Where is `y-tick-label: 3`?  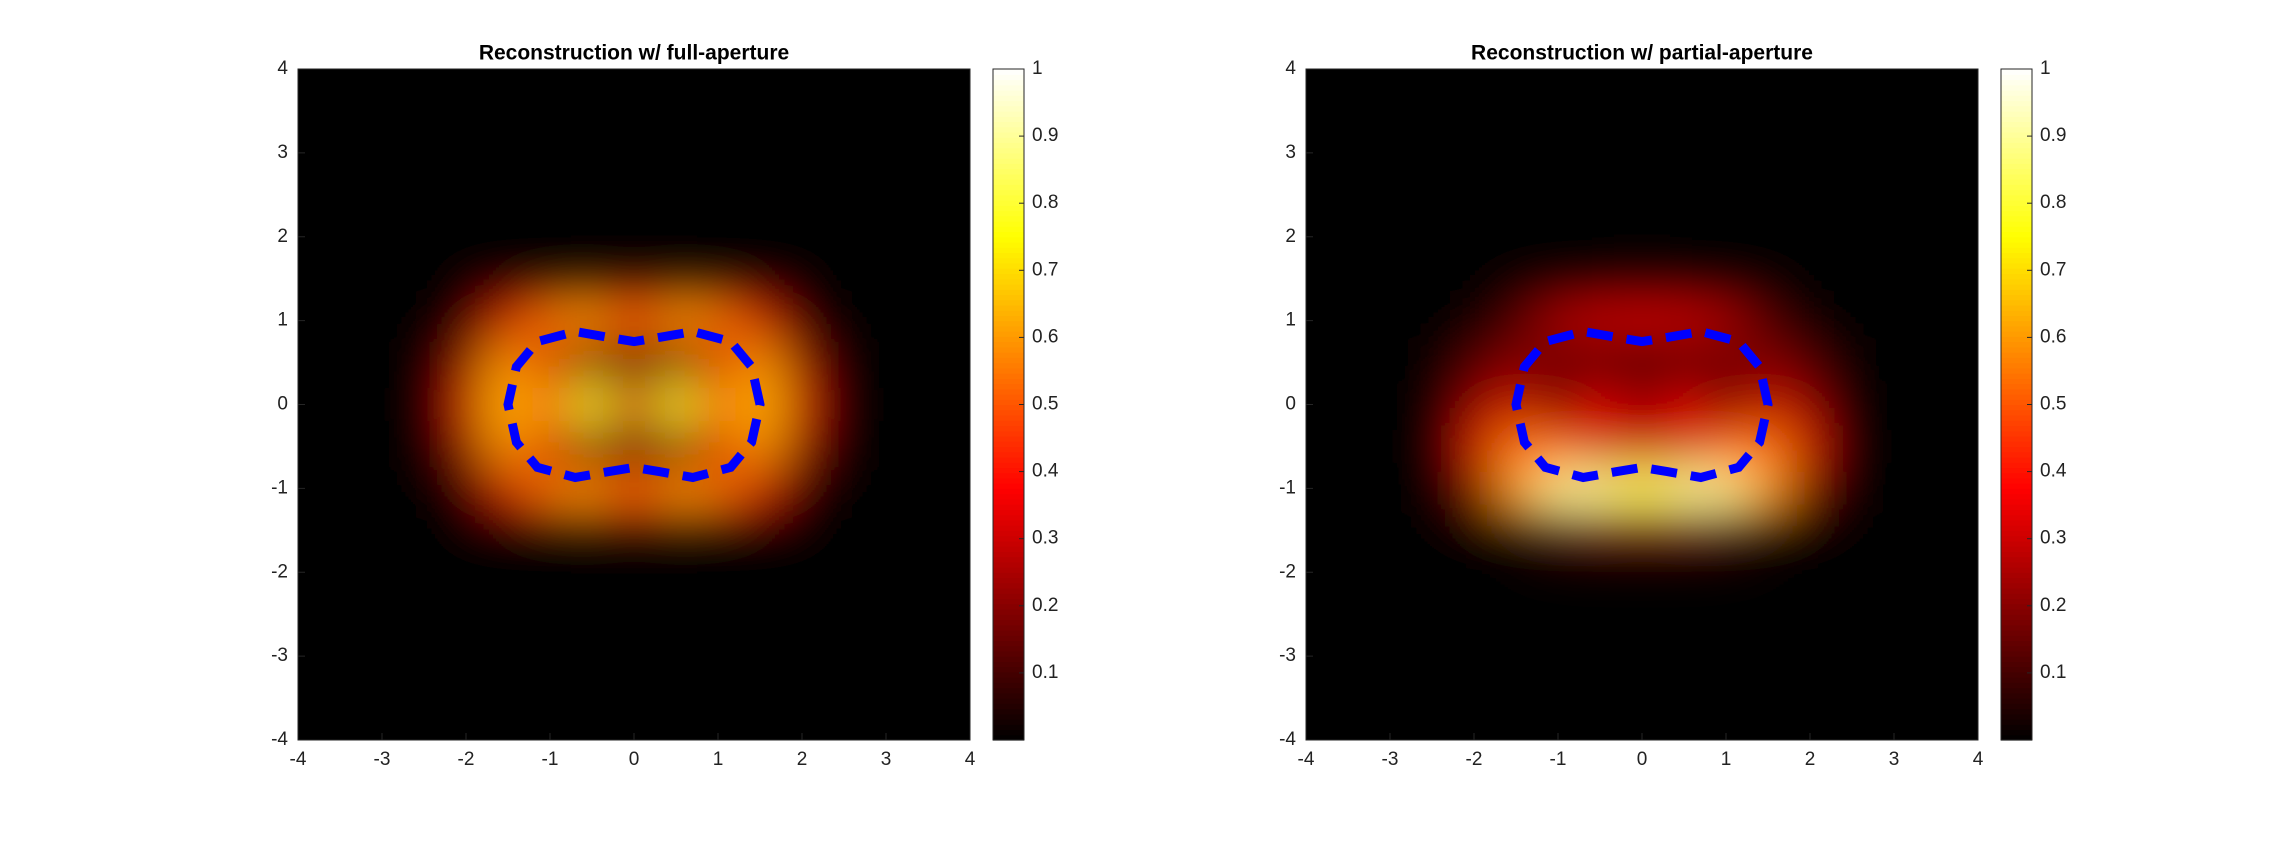 y-tick-label: 3 is located at coordinates (282, 152).